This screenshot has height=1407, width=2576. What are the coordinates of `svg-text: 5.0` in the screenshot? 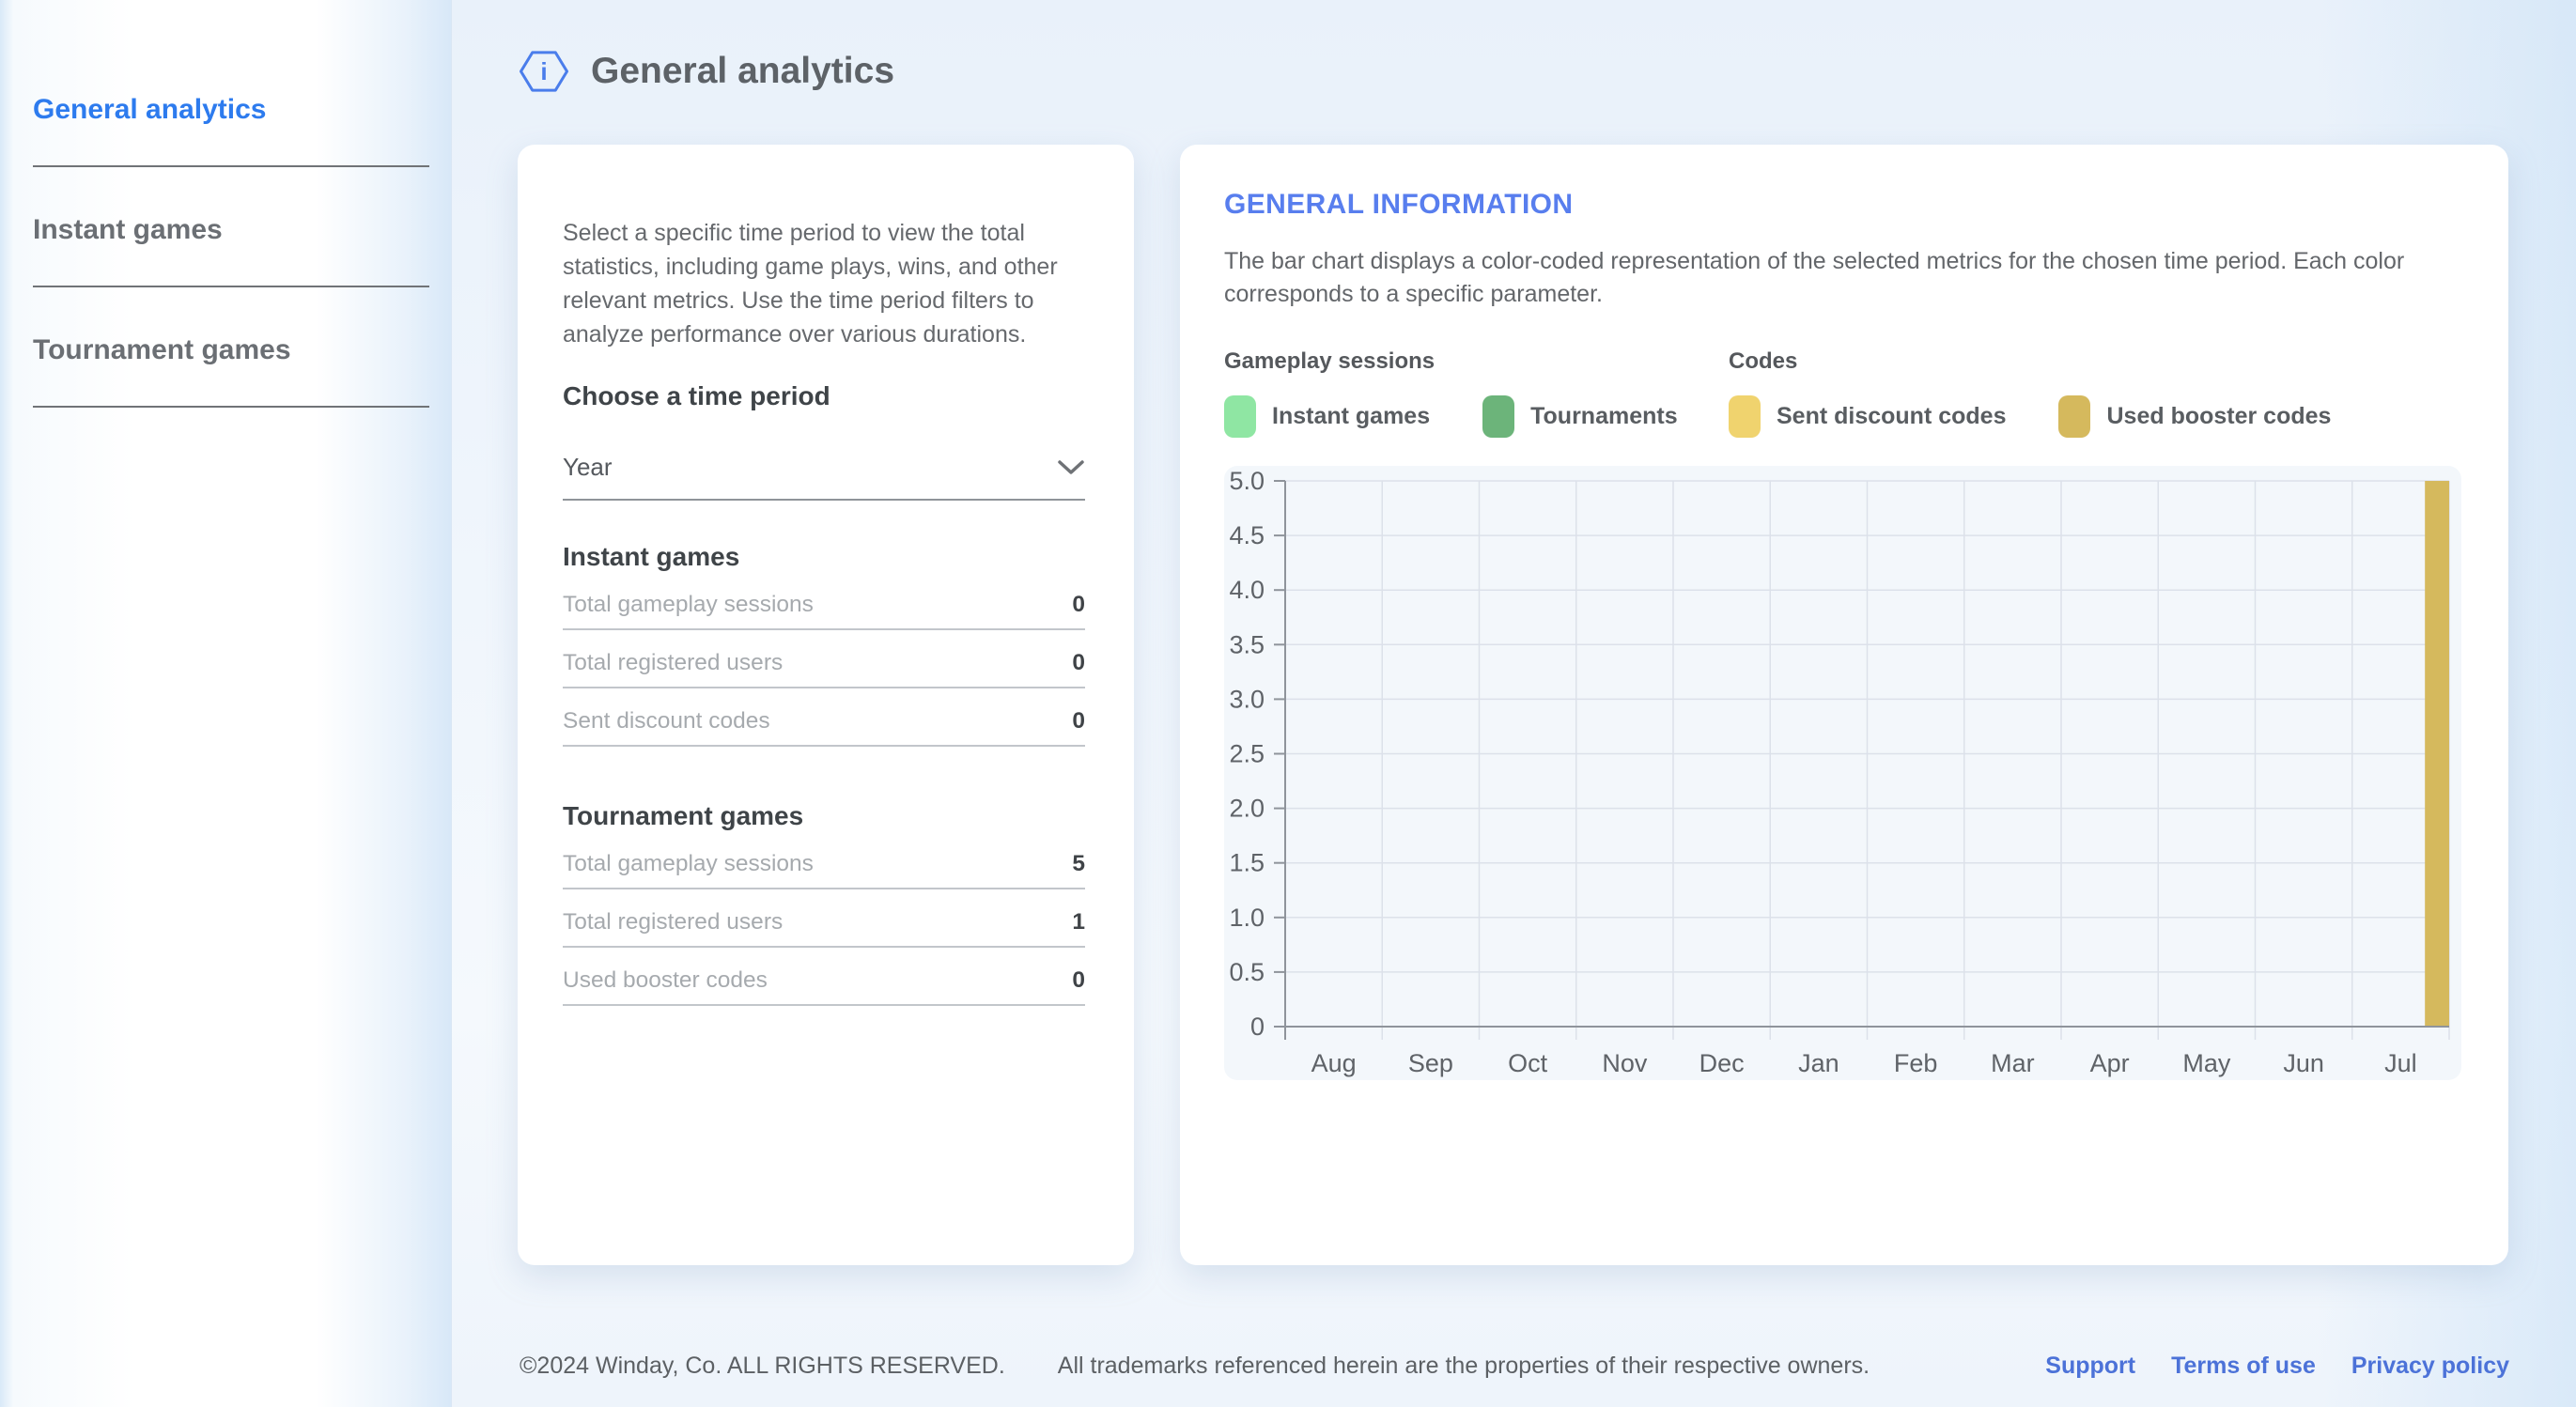 It's located at (1247, 481).